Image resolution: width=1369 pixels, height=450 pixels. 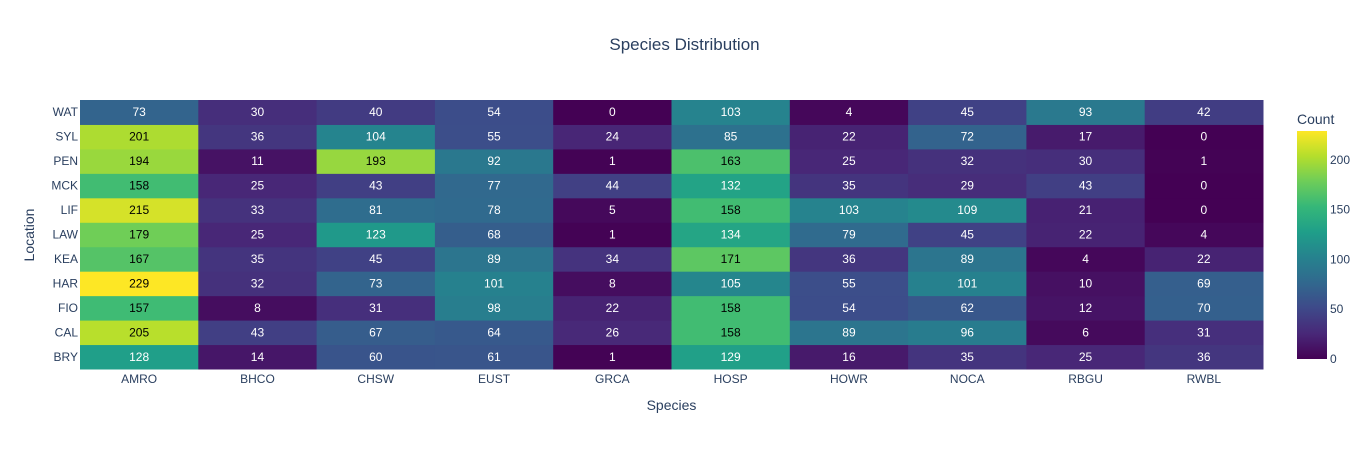 What do you see at coordinates (258, 259) in the screenshot?
I see `cell-value-label: 35` at bounding box center [258, 259].